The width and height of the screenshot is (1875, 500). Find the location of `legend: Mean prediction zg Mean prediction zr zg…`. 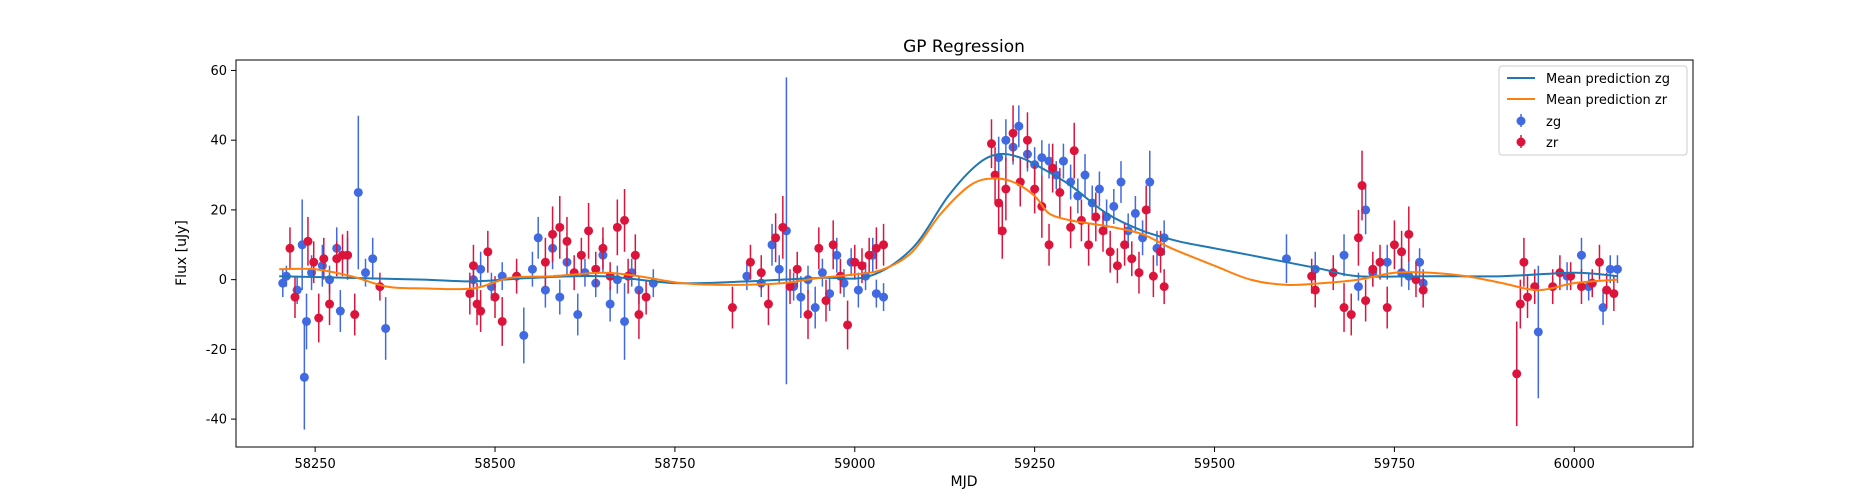

legend: Mean prediction zg Mean prediction zr zg… is located at coordinates (1593, 110).